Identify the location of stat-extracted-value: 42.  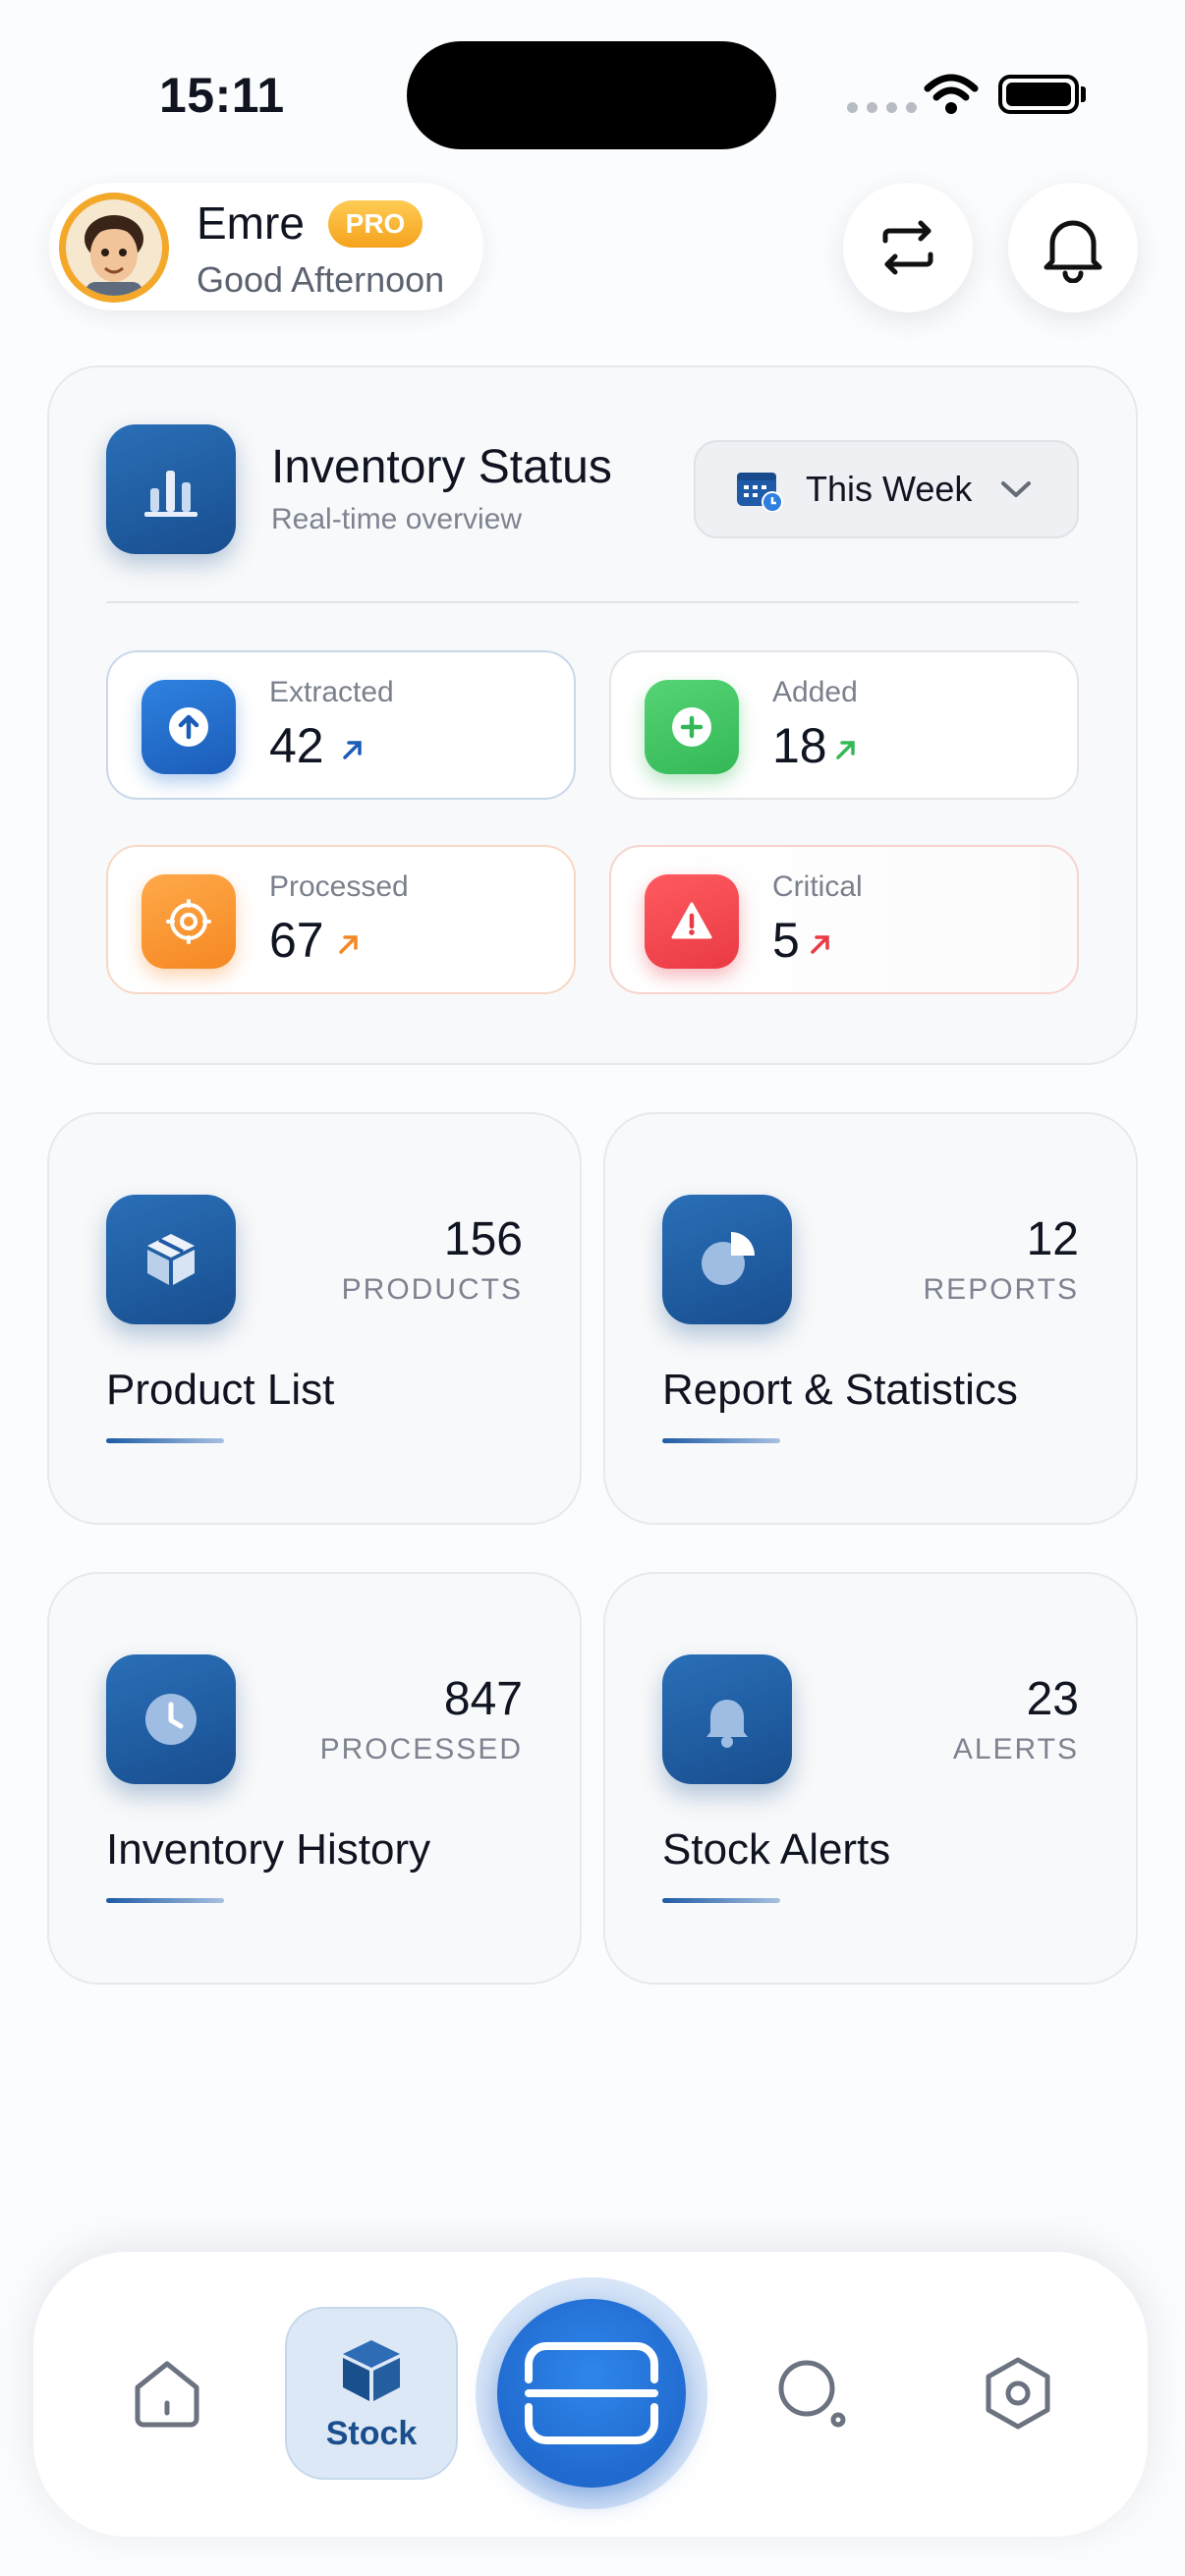
(296, 745).